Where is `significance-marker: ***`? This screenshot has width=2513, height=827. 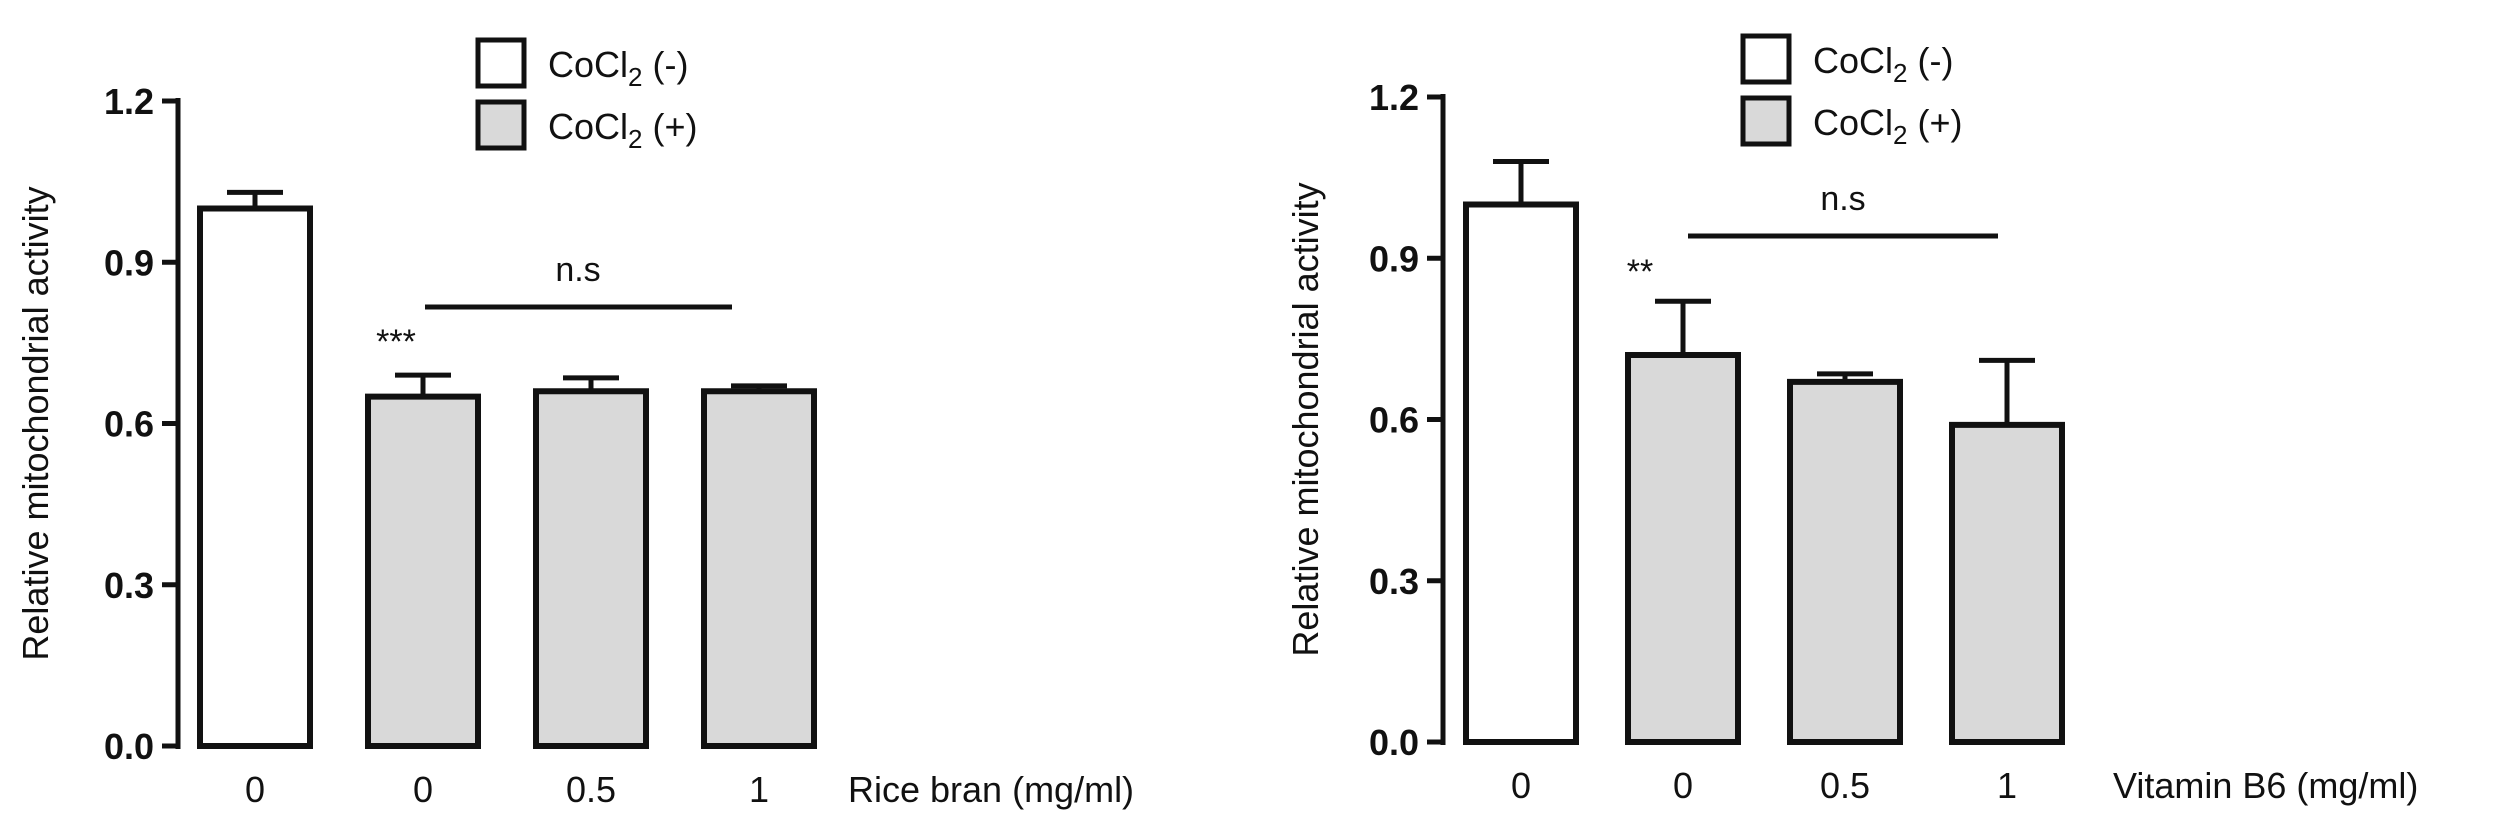
significance-marker: *** is located at coordinates (396, 342).